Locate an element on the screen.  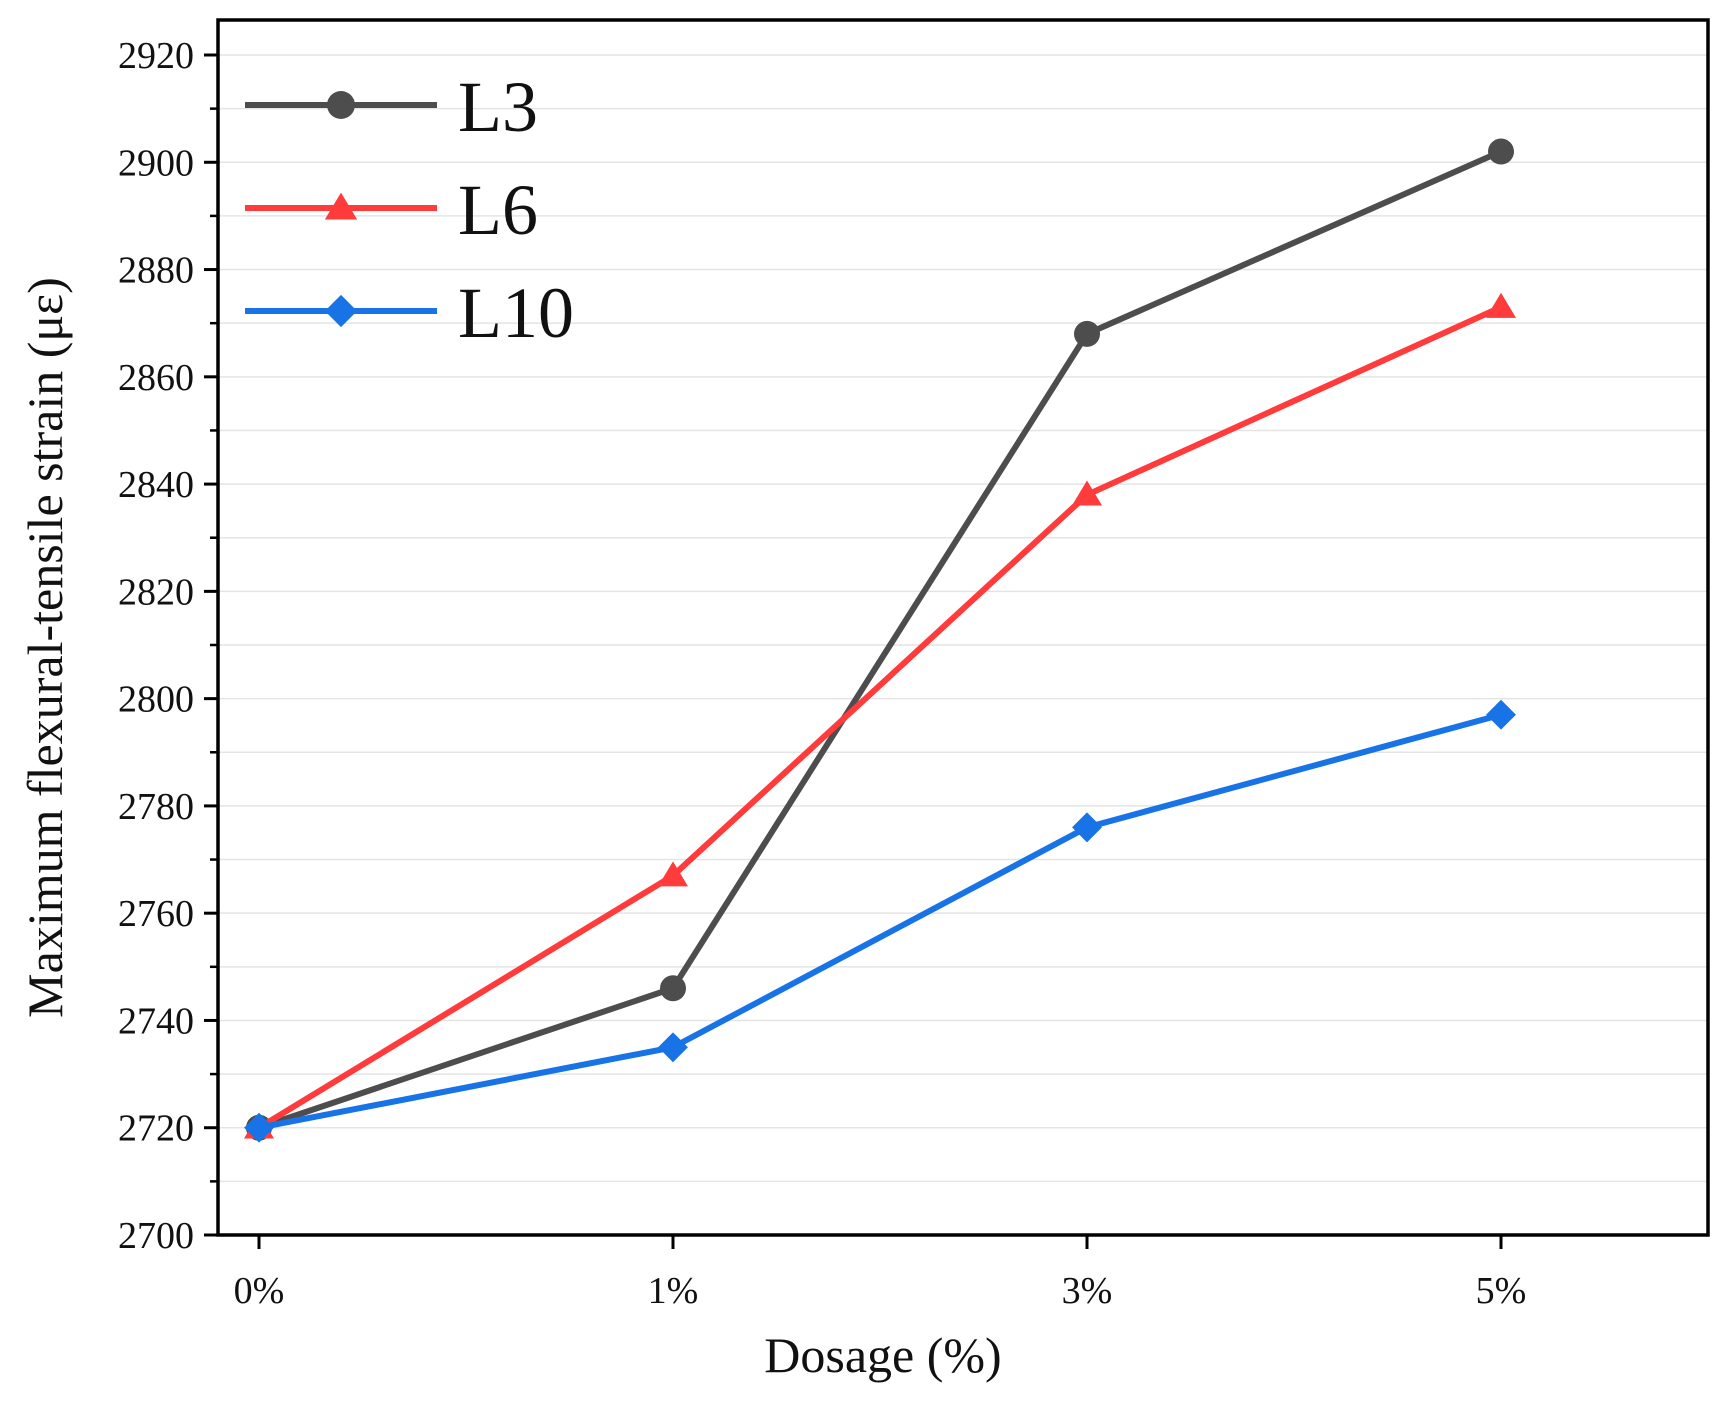
x-axis-title: Dosage (%) is located at coordinates (882, 1355).